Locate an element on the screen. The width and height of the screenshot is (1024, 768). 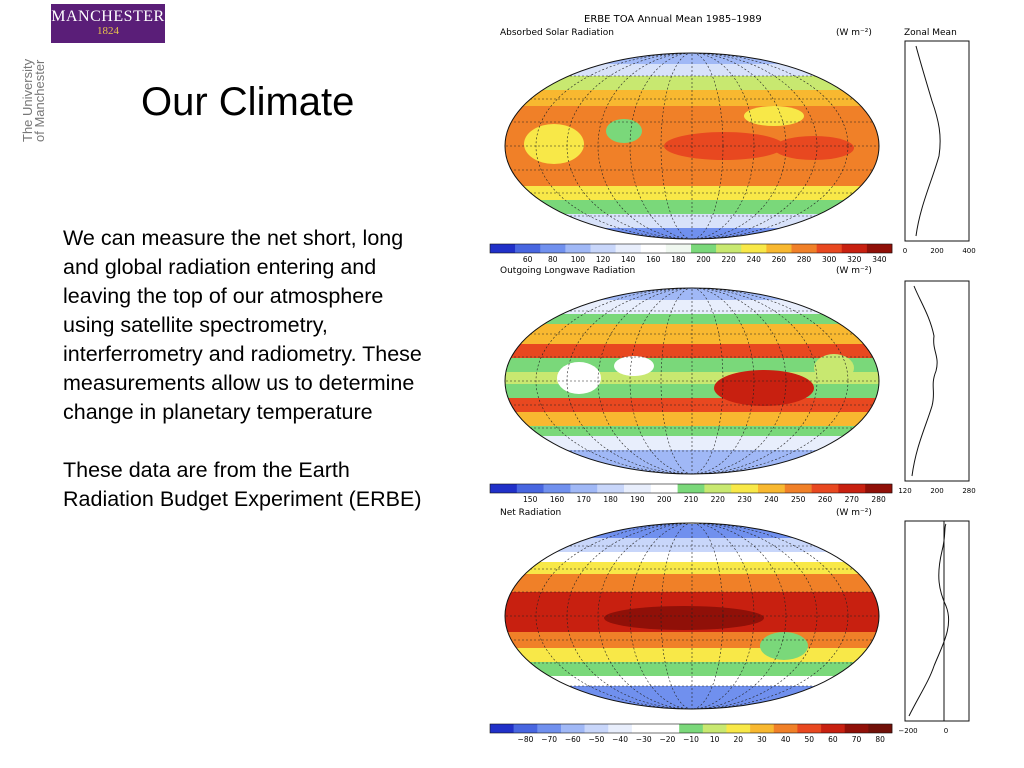
zonal-tick-label: 280 is located at coordinates (968, 491).